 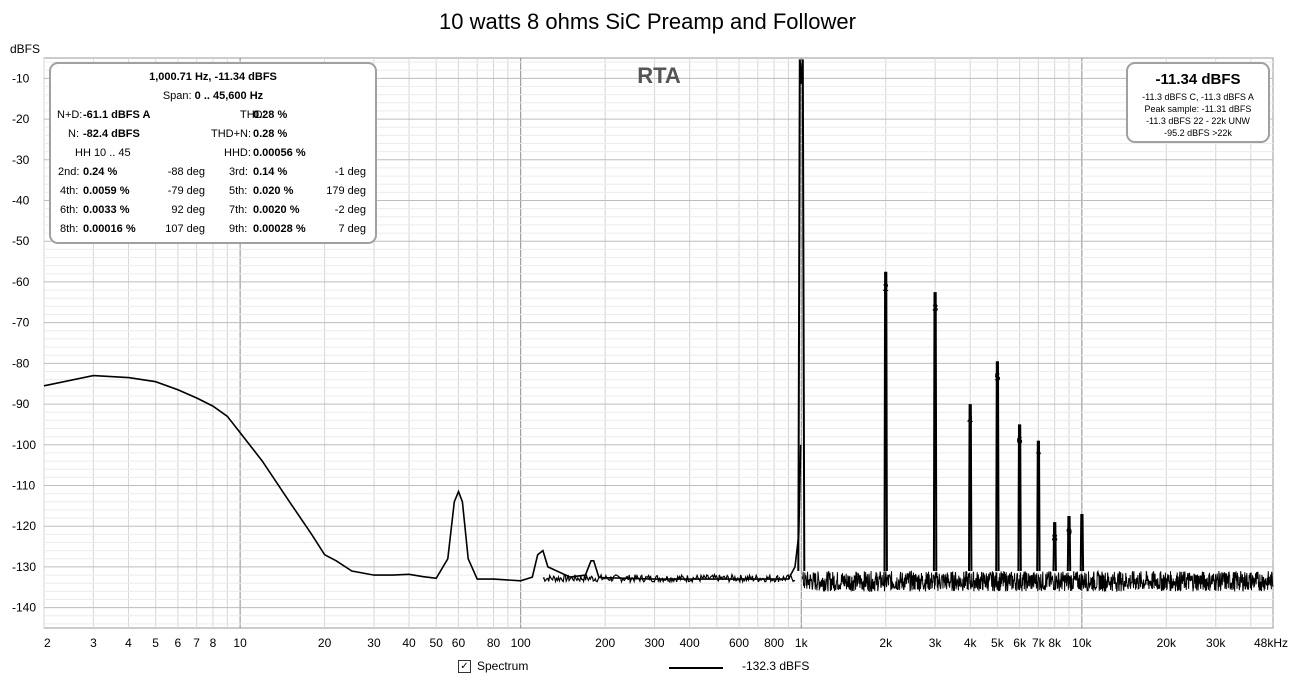 What do you see at coordinates (21, 201) in the screenshot?
I see `y-tick-label: -40` at bounding box center [21, 201].